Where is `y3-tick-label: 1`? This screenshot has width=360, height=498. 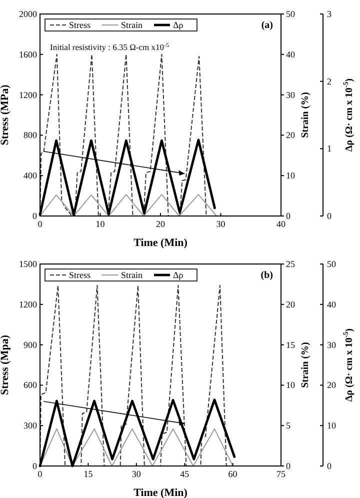
y3-tick-label: 1 is located at coordinates (329, 149).